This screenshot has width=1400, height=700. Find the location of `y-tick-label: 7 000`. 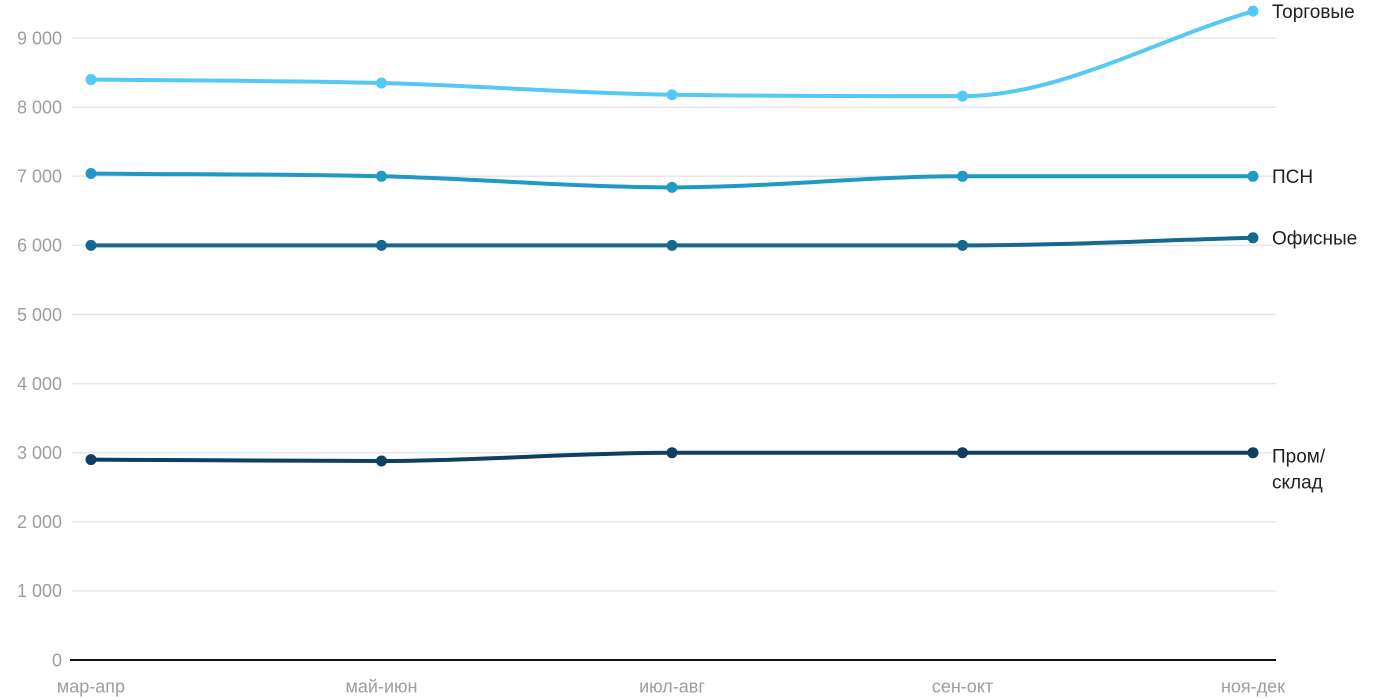

y-tick-label: 7 000 is located at coordinates (39, 177).